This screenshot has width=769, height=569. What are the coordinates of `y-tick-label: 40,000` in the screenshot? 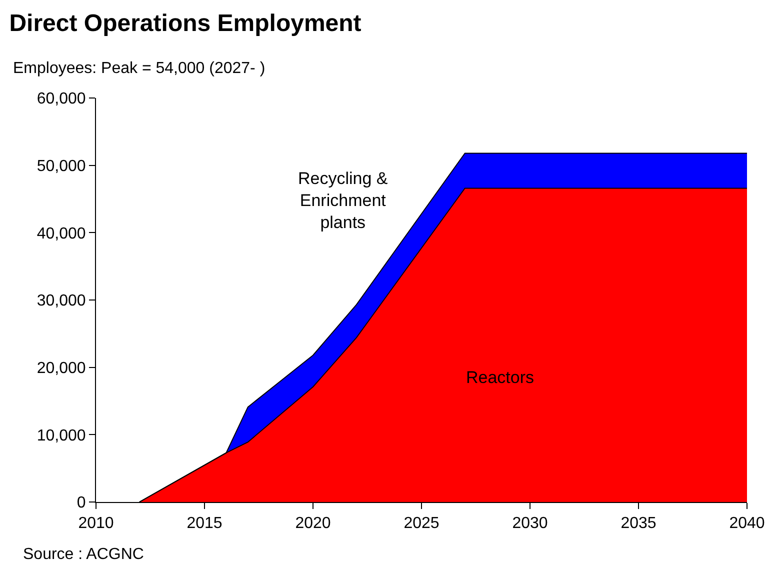 It's located at (61, 233).